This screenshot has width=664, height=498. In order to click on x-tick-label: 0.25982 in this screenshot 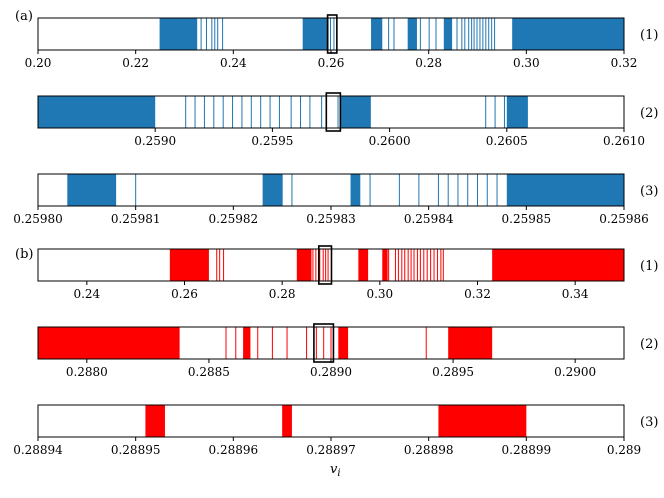, I will do `click(234, 219)`.